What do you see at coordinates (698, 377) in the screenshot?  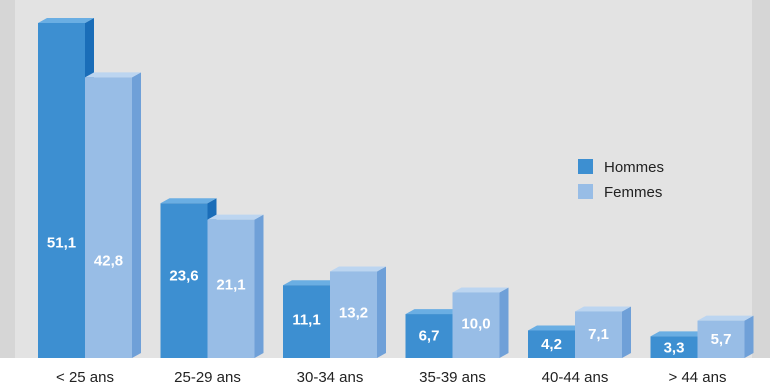 I see `x-tick-label-5: > 44 ans` at bounding box center [698, 377].